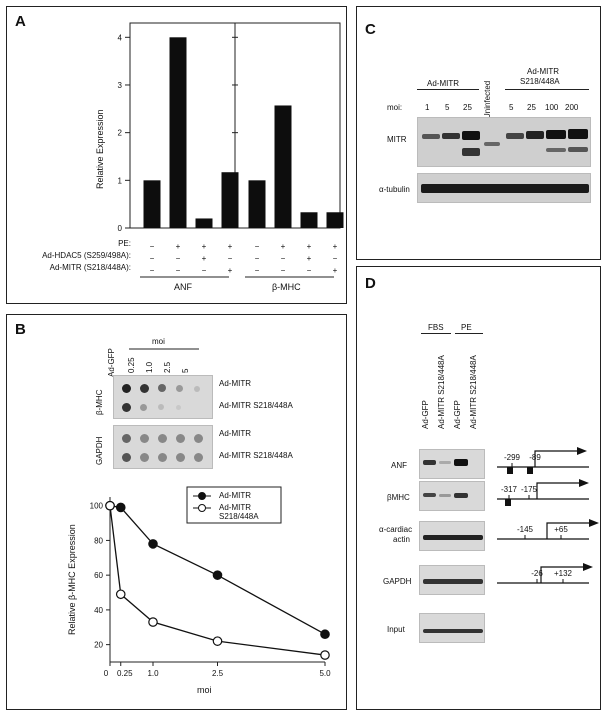 This screenshot has height=716, width=607. What do you see at coordinates (452, 628) in the screenshot?
I see `gel-input` at bounding box center [452, 628].